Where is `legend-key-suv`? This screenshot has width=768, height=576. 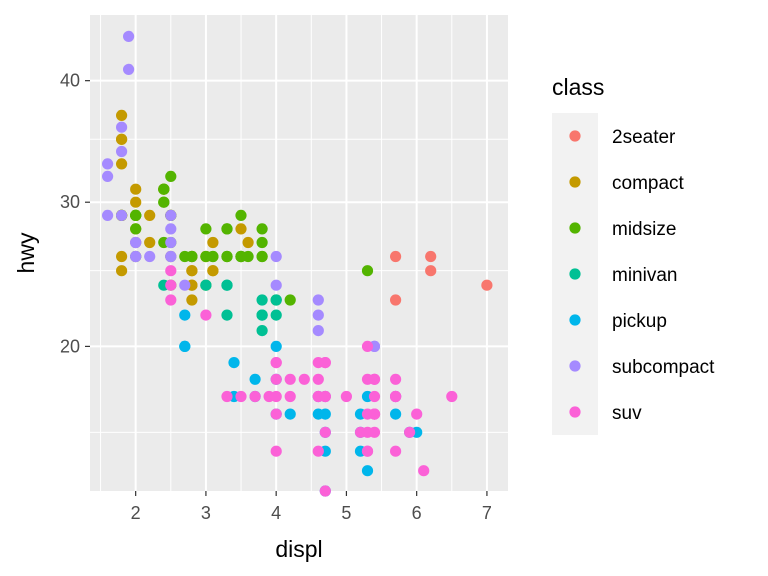
legend-key-suv is located at coordinates (575, 412).